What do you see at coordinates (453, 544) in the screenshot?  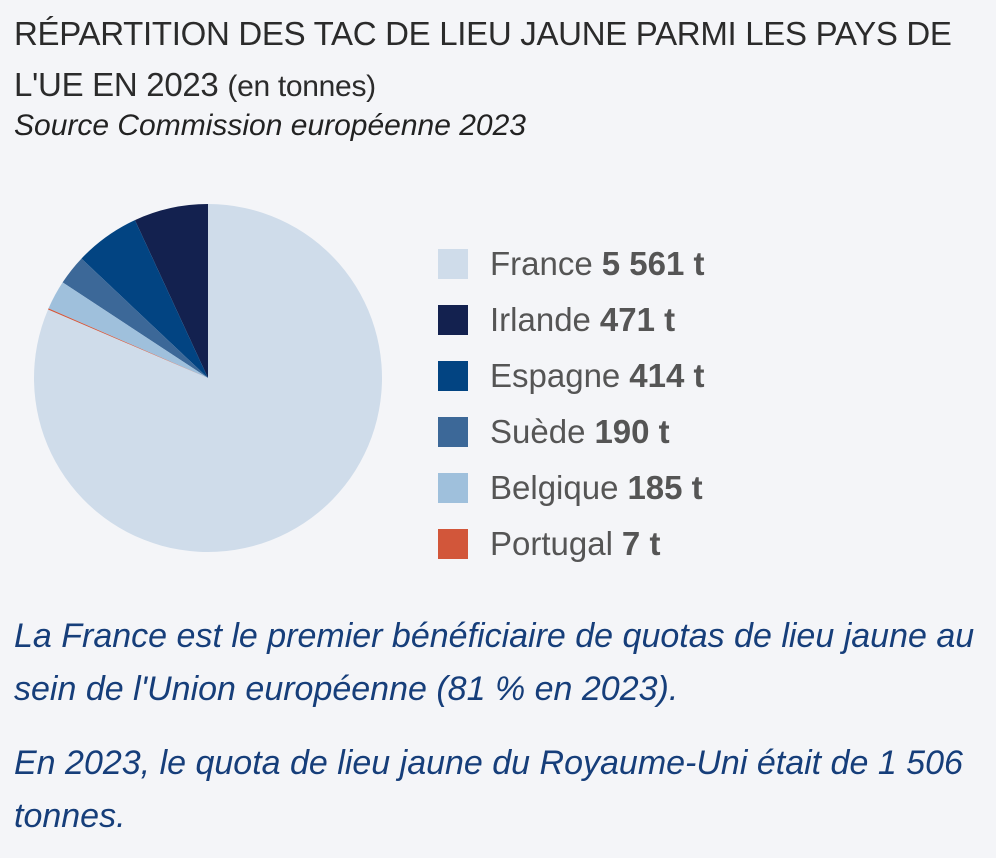 I see `legend-swatch-portugal` at bounding box center [453, 544].